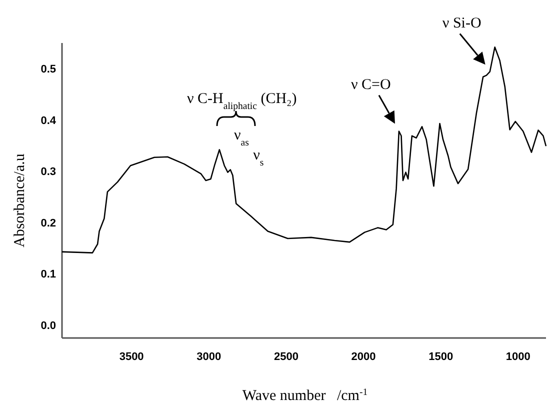 Image resolution: width=548 pixels, height=416 pixels. Describe the element at coordinates (286, 357) in the screenshot. I see `x-tick-label: 2500` at that location.